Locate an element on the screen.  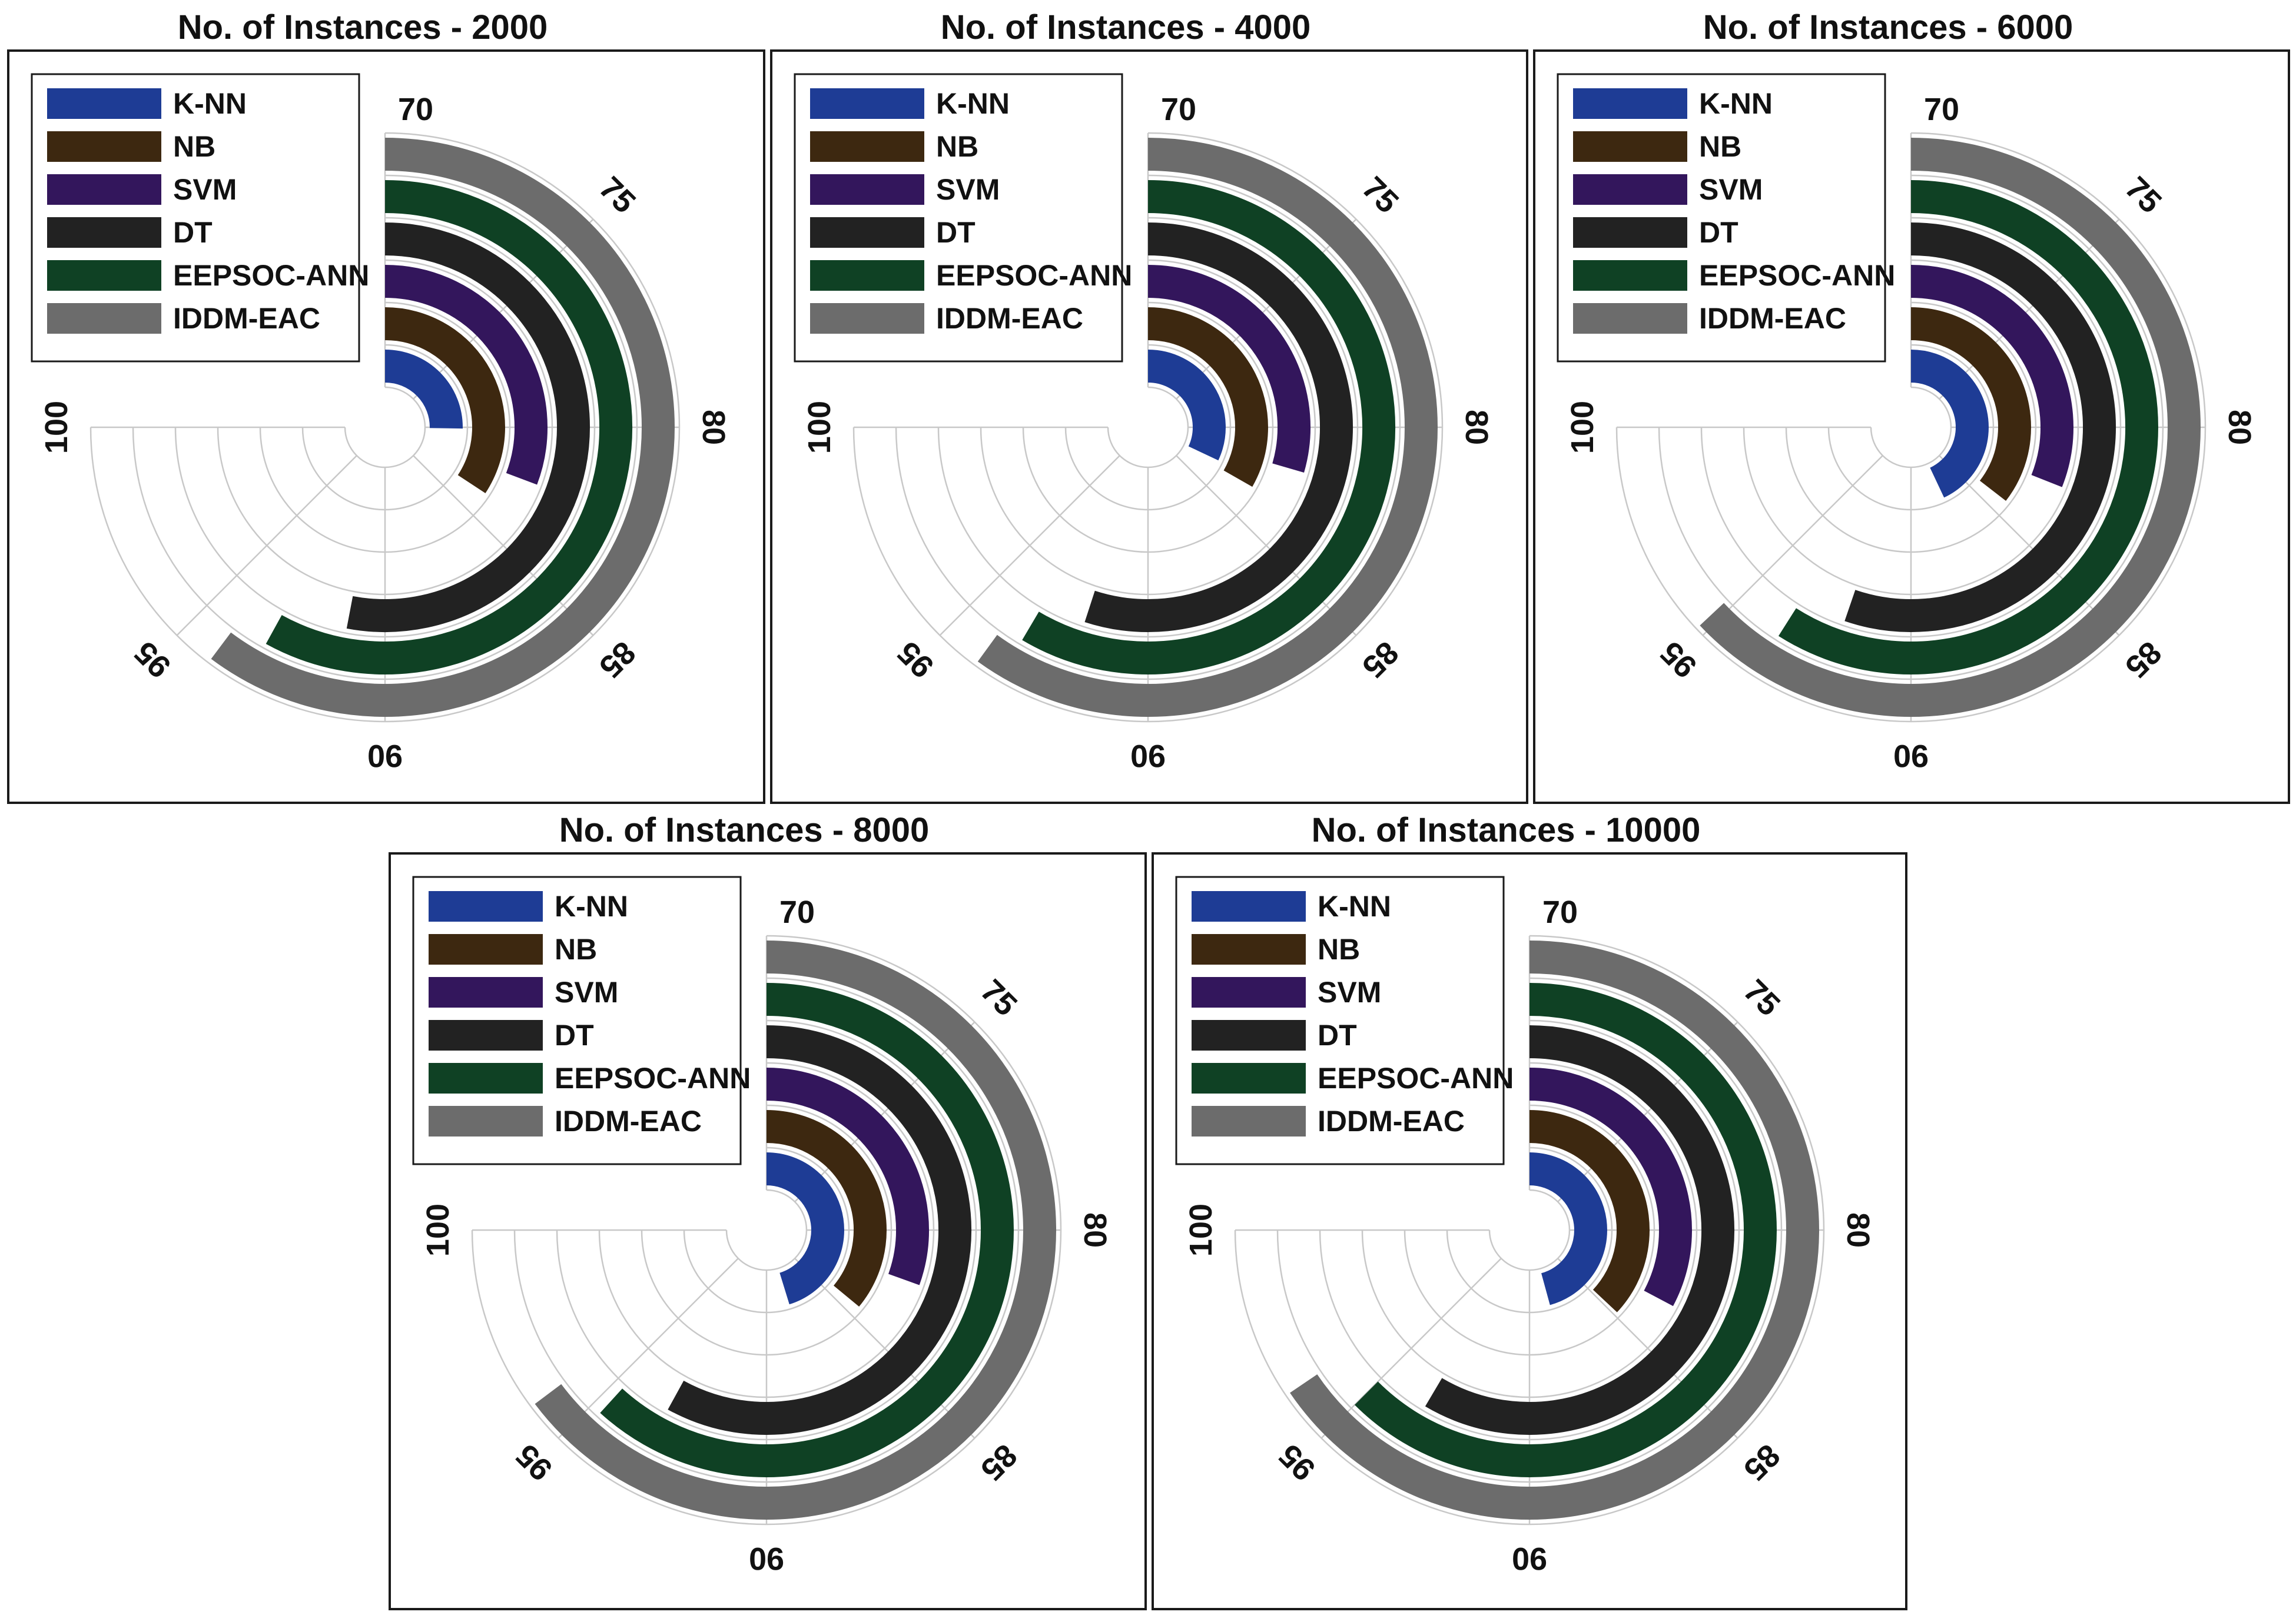
chart-title: No. of Instances - 10000 is located at coordinates (1506, 830).